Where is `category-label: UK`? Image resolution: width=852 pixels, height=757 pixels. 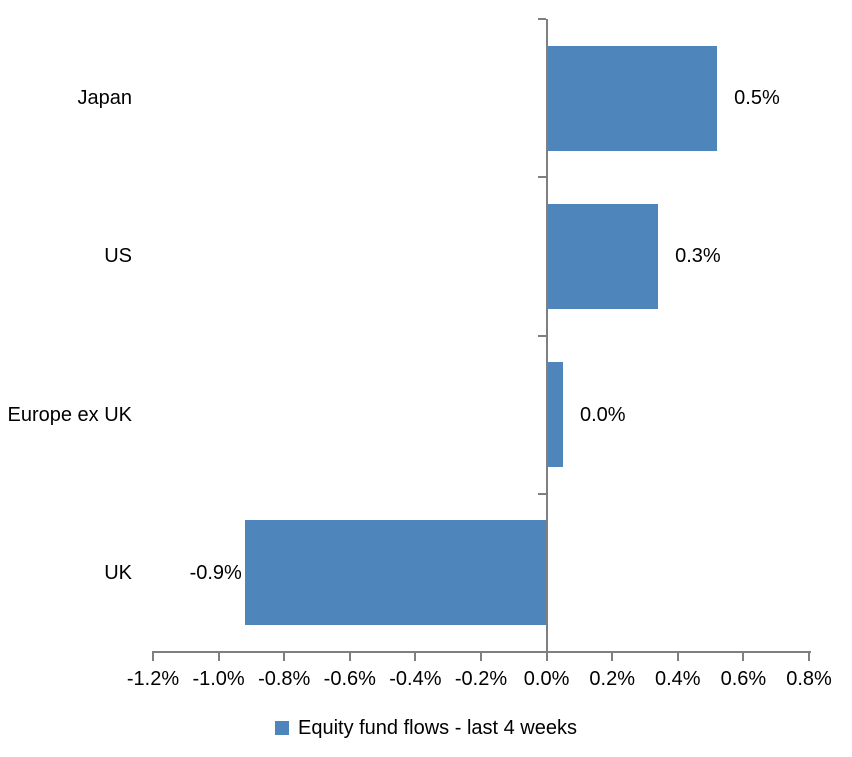
category-label: UK is located at coordinates (118, 572).